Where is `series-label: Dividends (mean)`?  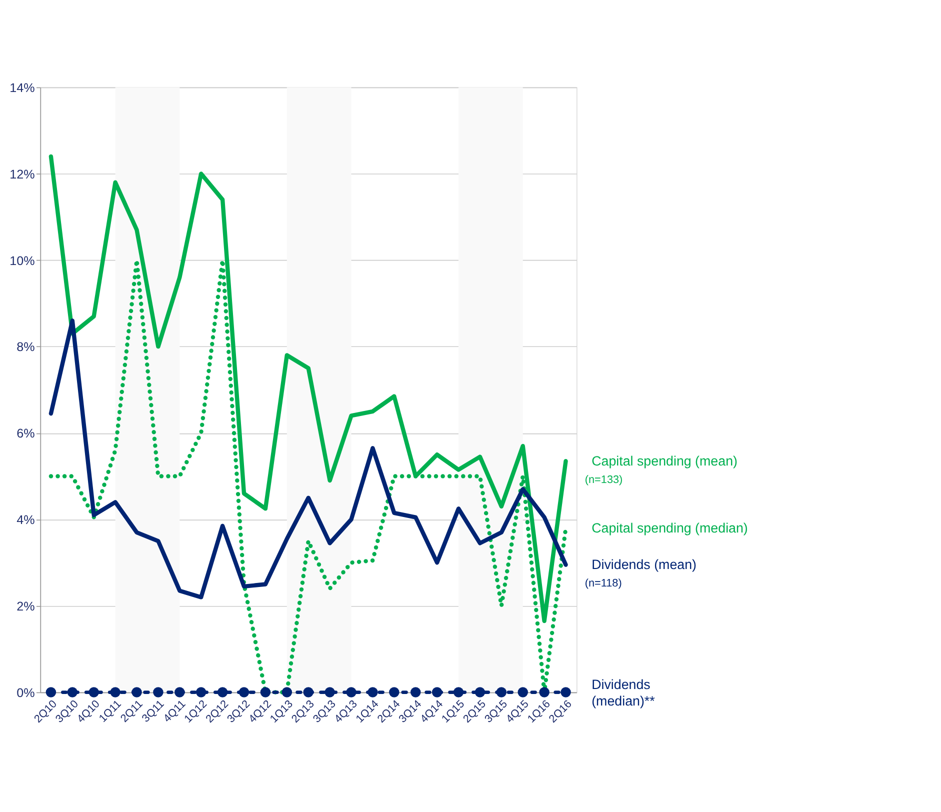
series-label: Dividends (mean) is located at coordinates (644, 564).